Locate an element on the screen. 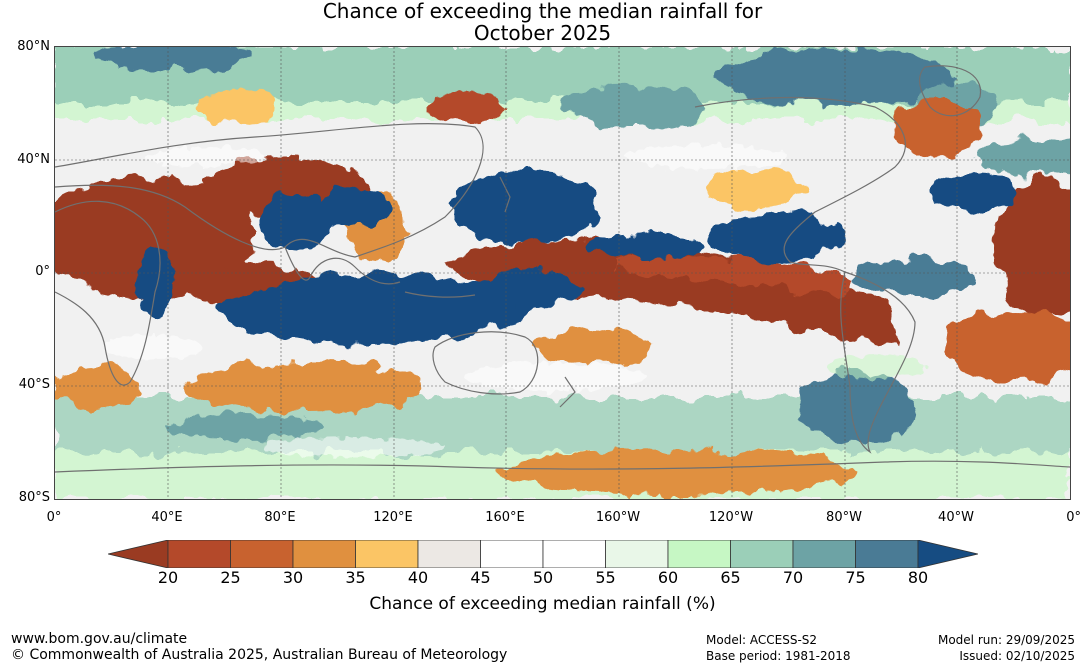 This screenshot has width=1085, height=667. lat-label-80n: 80°N is located at coordinates (33, 46).